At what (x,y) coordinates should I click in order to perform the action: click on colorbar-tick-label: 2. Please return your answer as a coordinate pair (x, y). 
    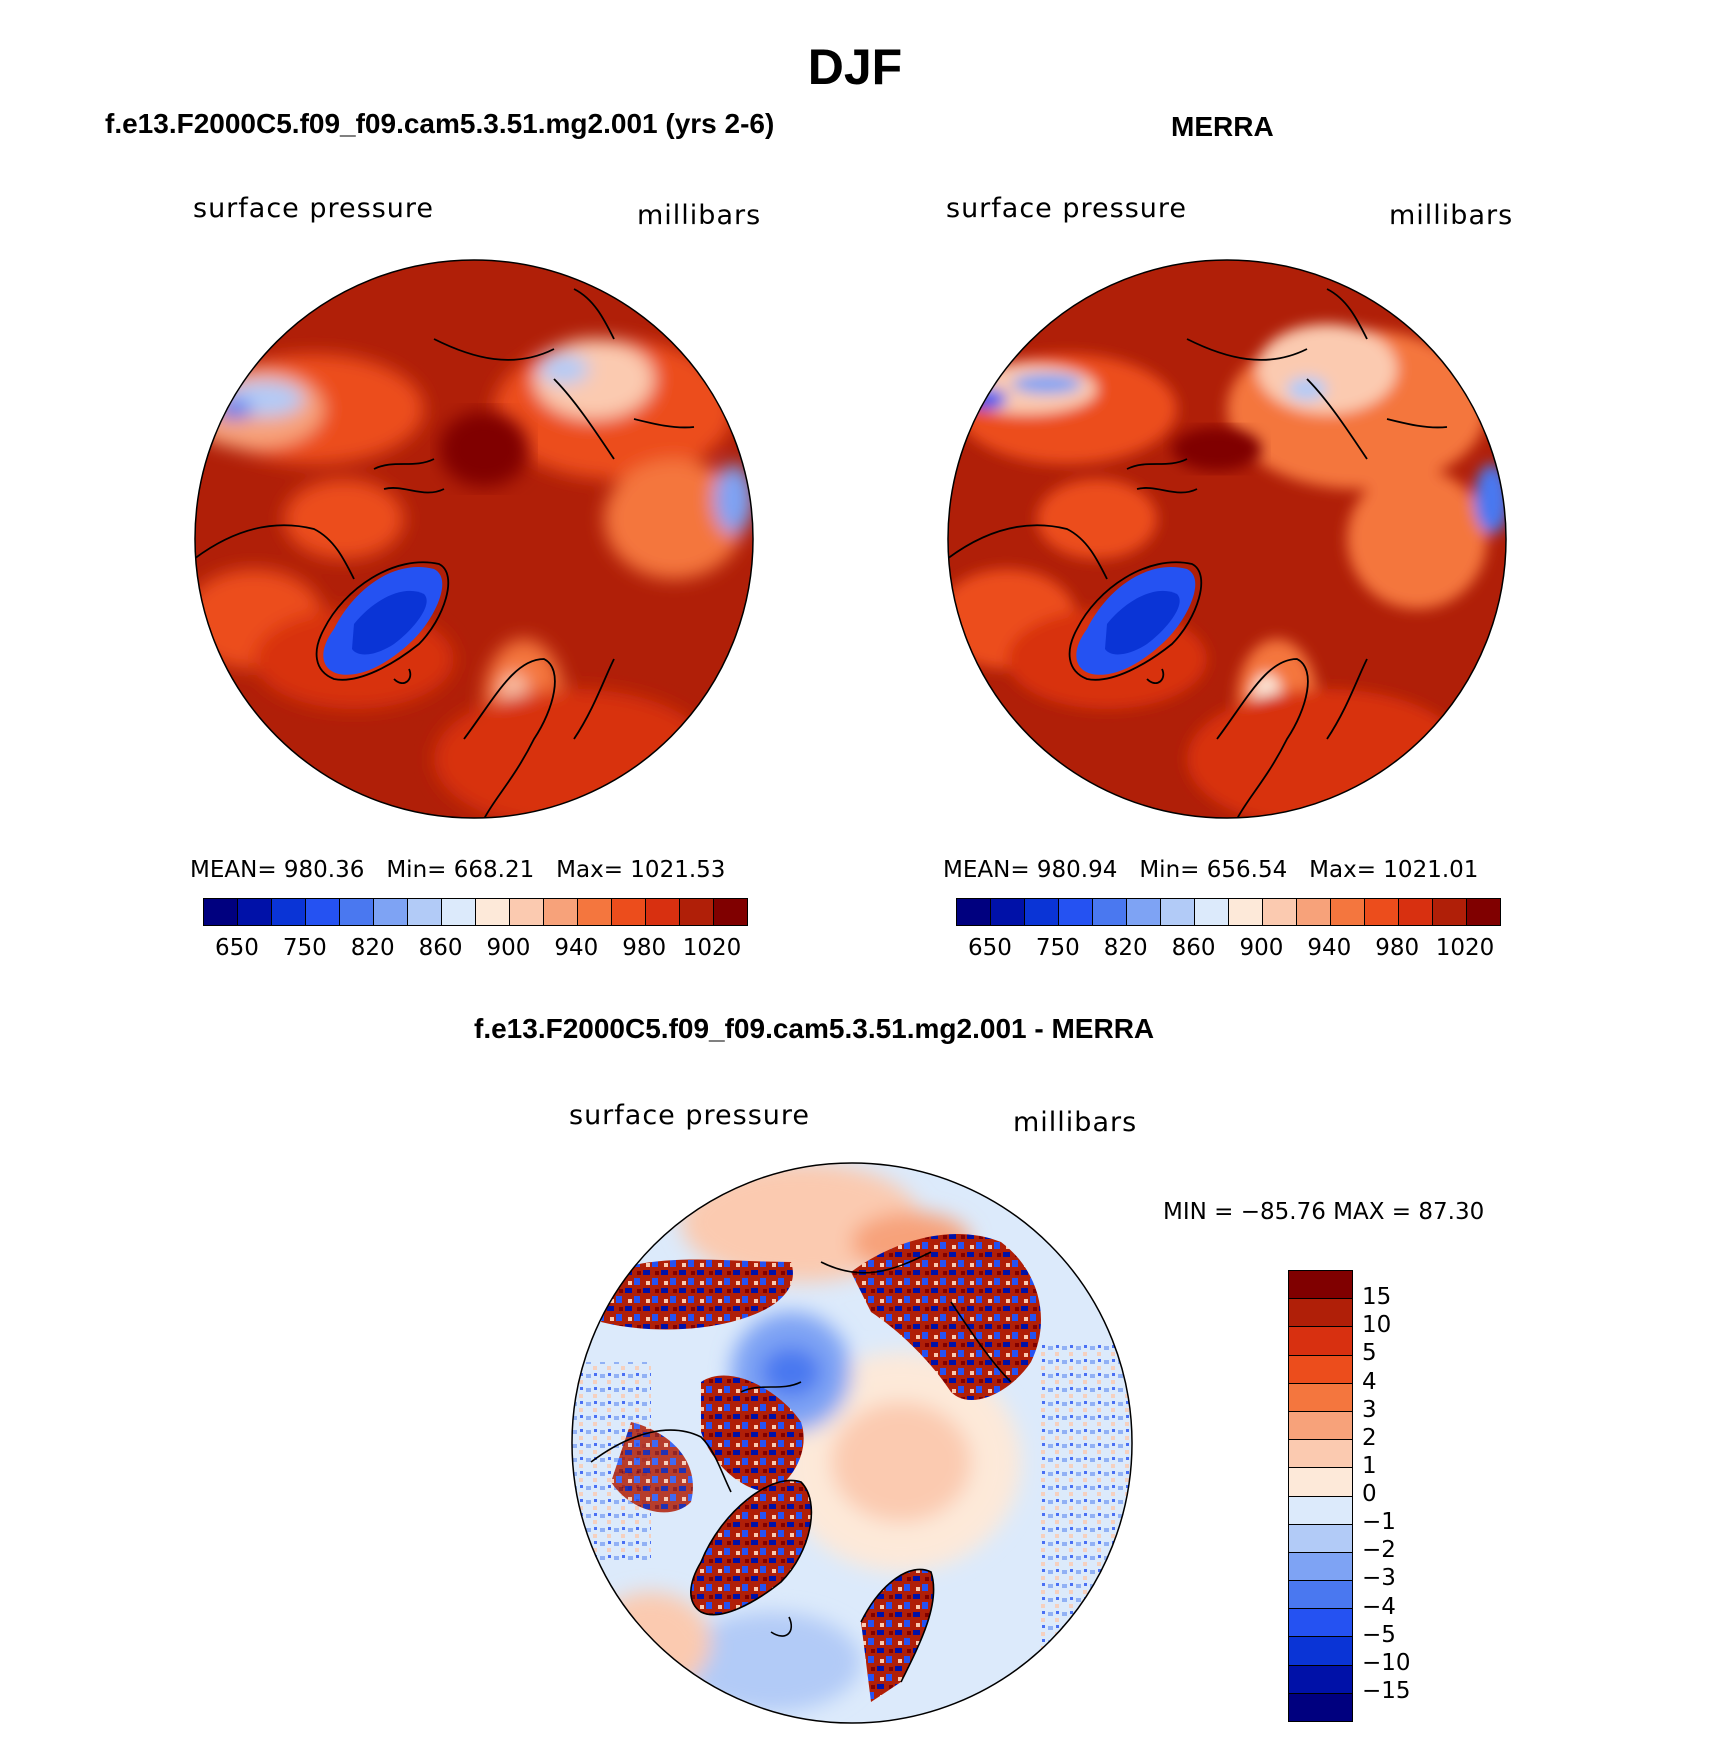
    Looking at the image, I should click on (1369, 1437).